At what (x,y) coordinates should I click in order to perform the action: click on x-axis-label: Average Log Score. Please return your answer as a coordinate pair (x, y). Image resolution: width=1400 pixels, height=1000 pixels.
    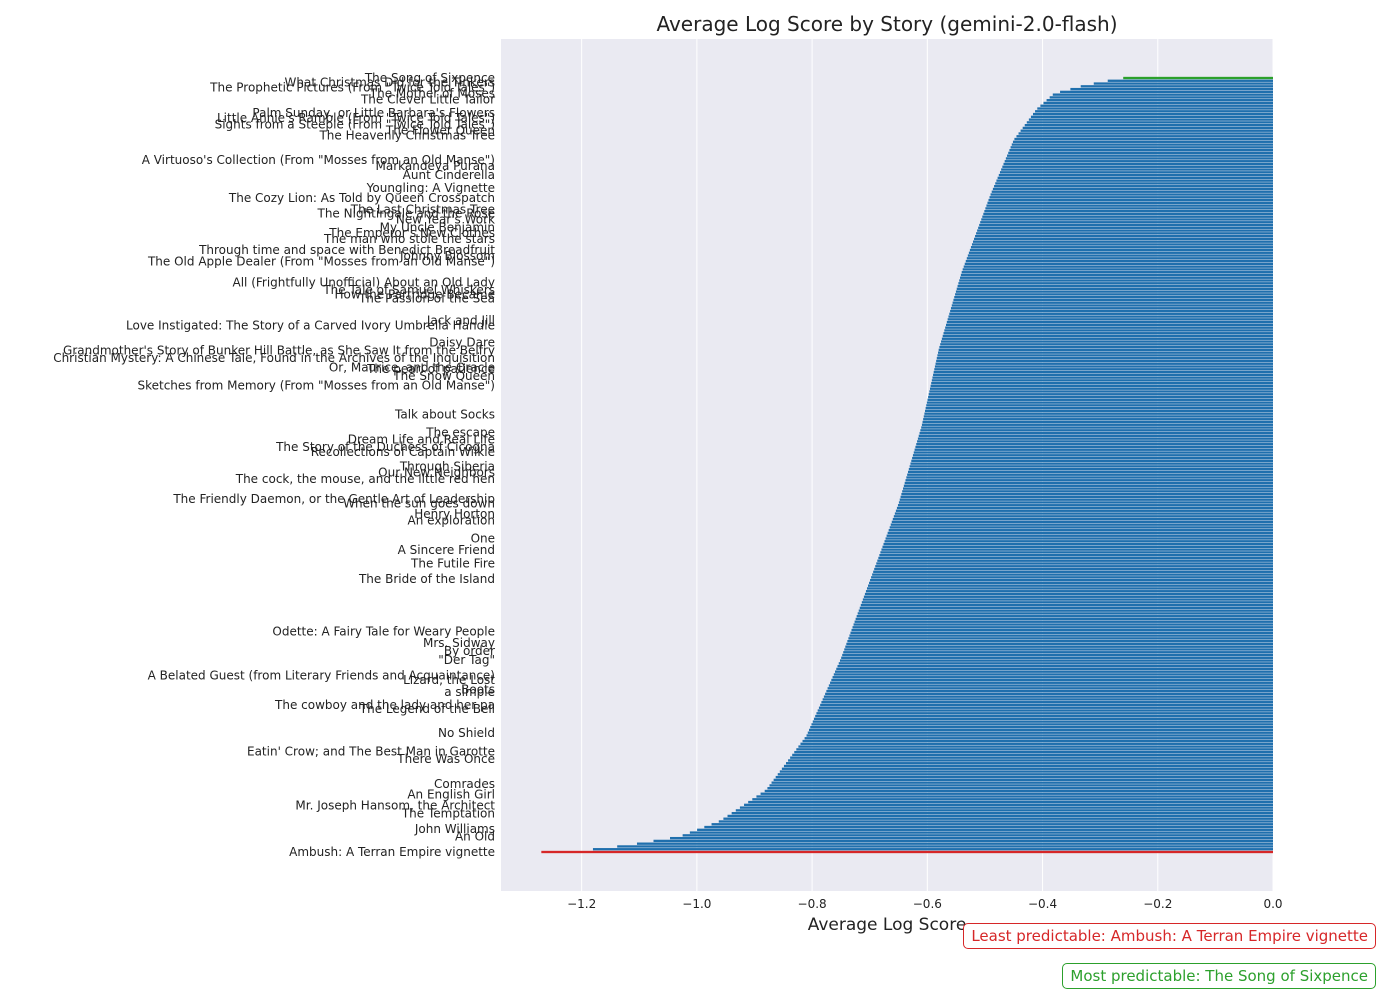
    Looking at the image, I should click on (887, 925).